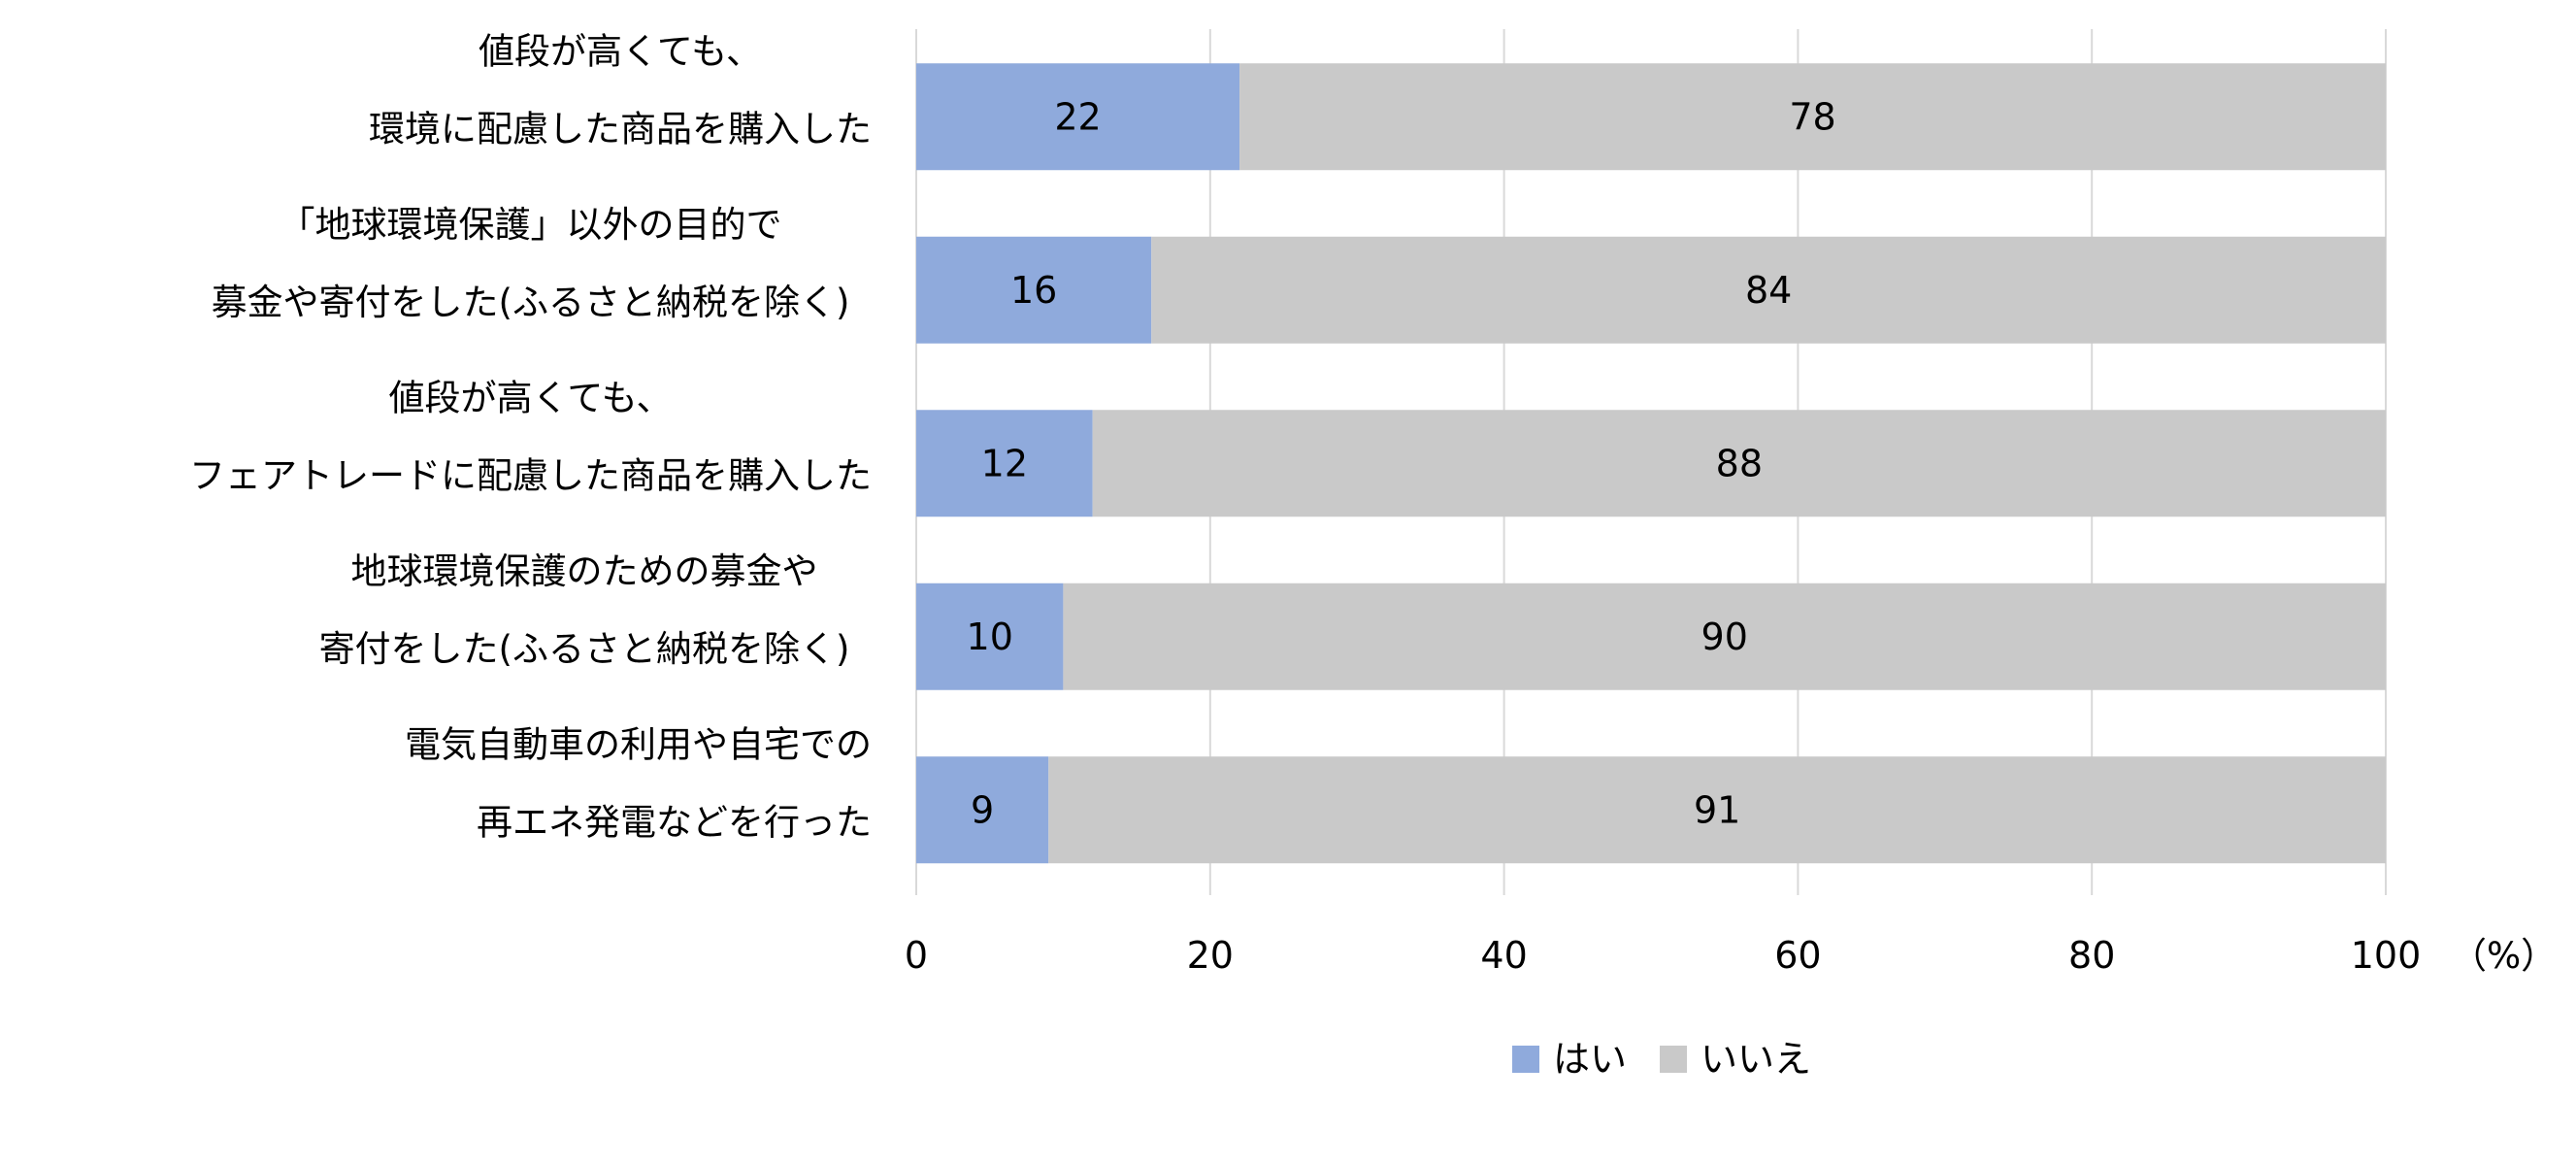 The image size is (2576, 1166). What do you see at coordinates (1210, 955) in the screenshot?
I see `x-tick-label: 20` at bounding box center [1210, 955].